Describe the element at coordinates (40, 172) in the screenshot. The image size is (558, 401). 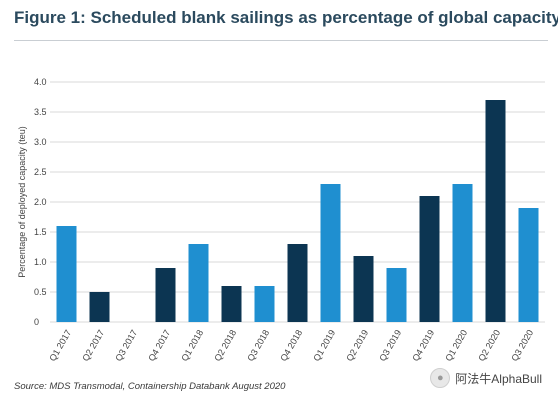
I see `y-tick-label: 2.5` at that location.